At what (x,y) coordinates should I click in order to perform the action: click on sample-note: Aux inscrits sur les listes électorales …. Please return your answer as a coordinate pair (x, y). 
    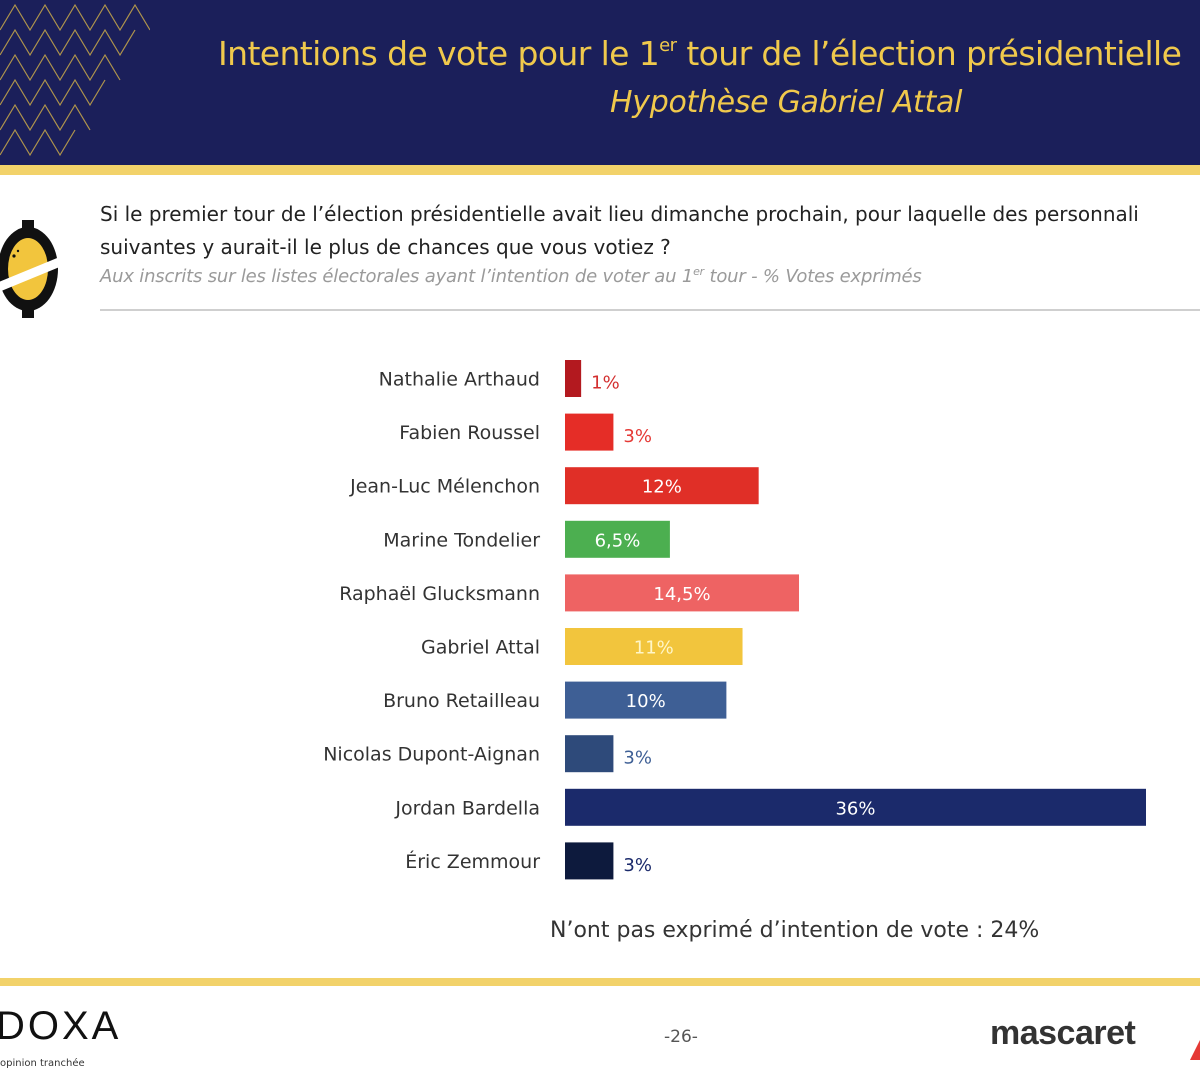
    Looking at the image, I should click on (511, 276).